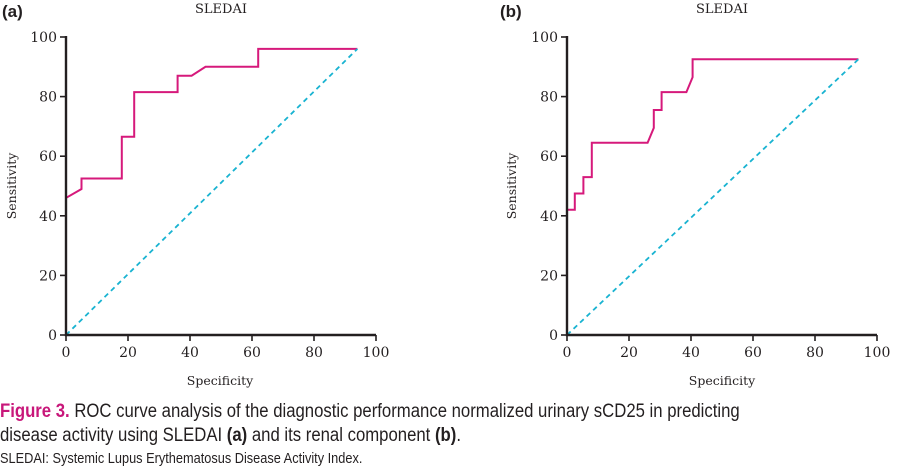 The width and height of the screenshot is (899, 473). I want to click on x-tick-label-a-100: 100, so click(376, 353).